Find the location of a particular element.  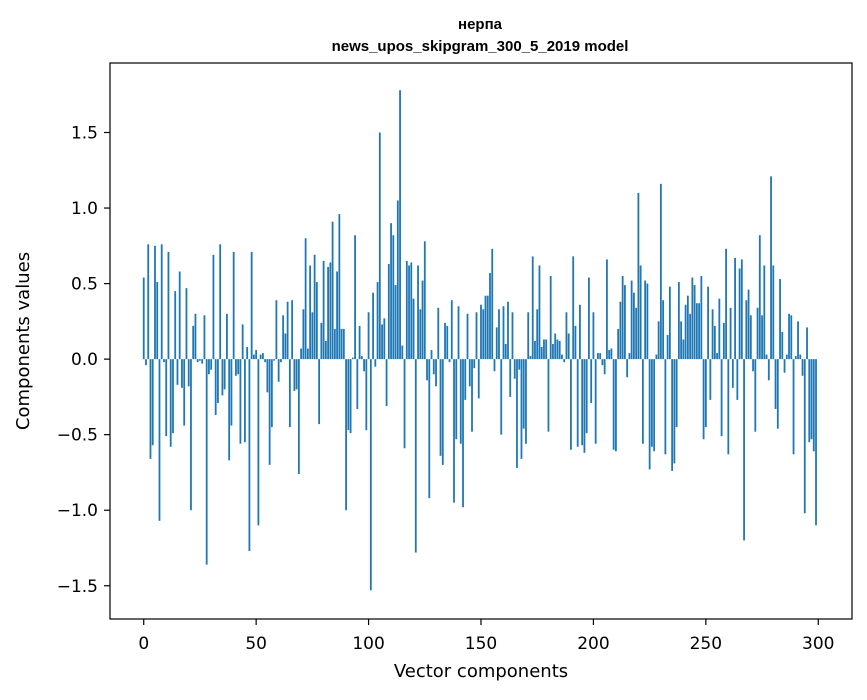

y-tick-label-6: 1.5 is located at coordinates (84, 134).